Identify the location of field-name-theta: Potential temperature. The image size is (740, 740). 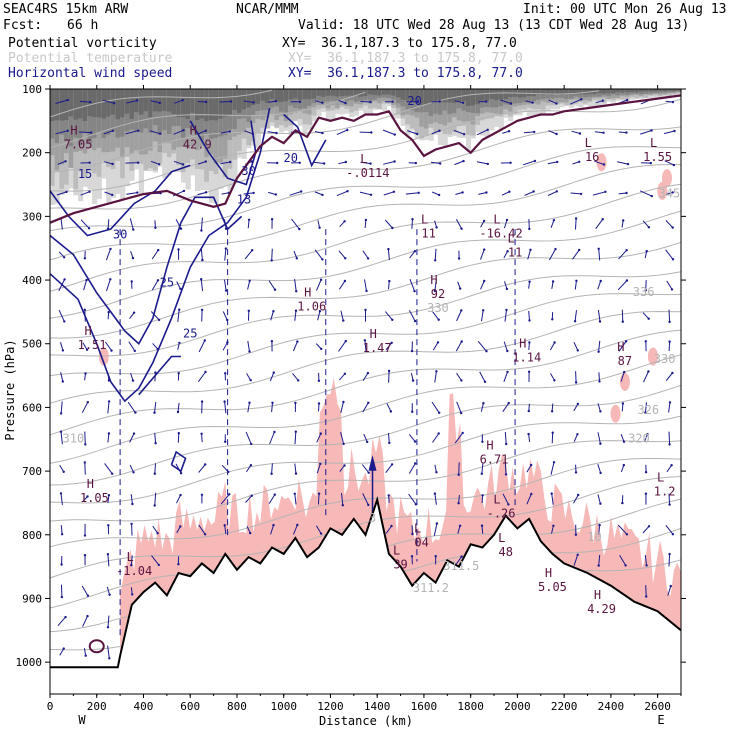
(90, 58).